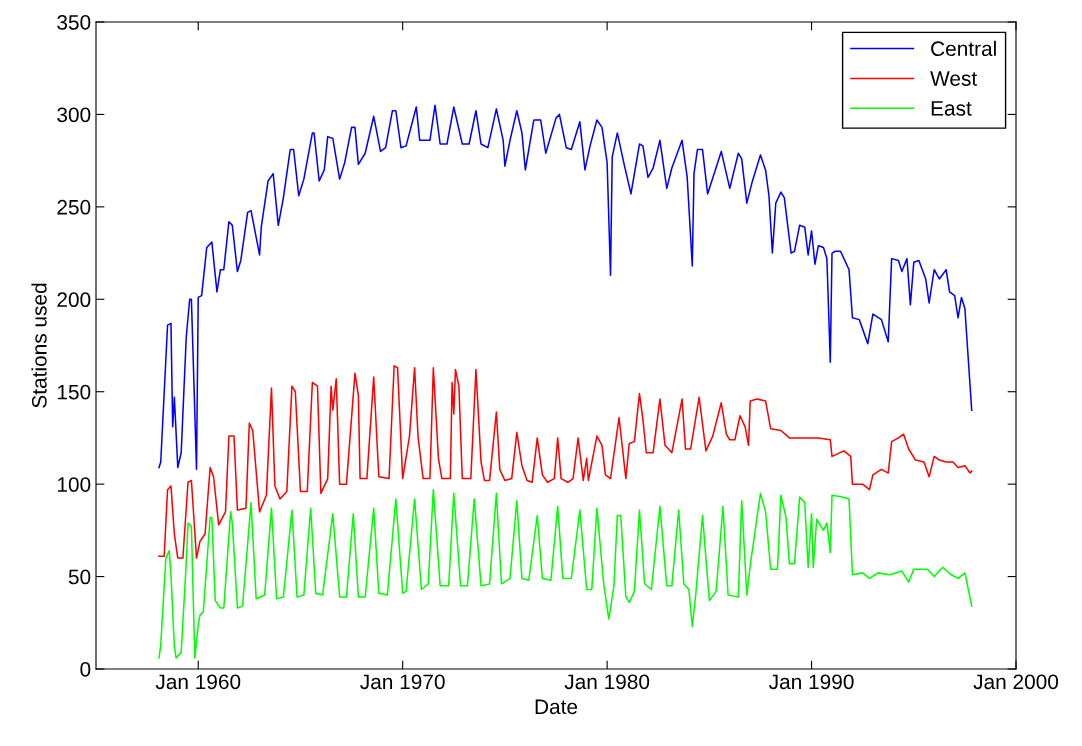  What do you see at coordinates (74, 207) in the screenshot?
I see `y-tick-label: 250` at bounding box center [74, 207].